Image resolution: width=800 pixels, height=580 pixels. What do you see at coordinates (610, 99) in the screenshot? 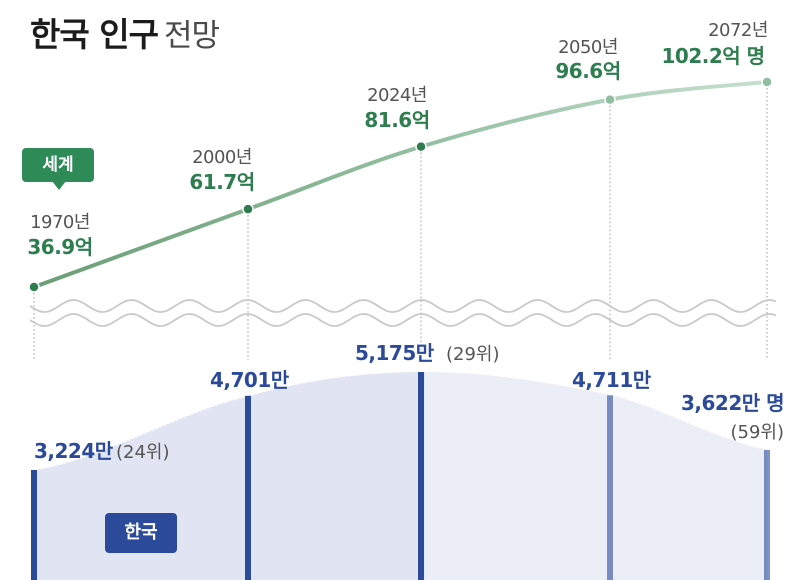
I see `world-point-2050` at bounding box center [610, 99].